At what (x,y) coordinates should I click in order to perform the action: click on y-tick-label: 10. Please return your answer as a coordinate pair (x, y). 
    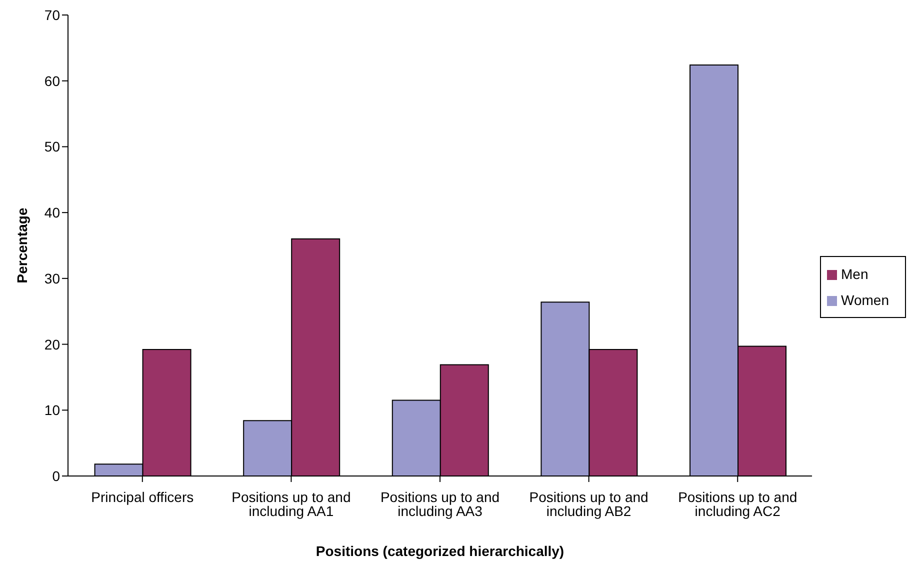
    Looking at the image, I should click on (52, 410).